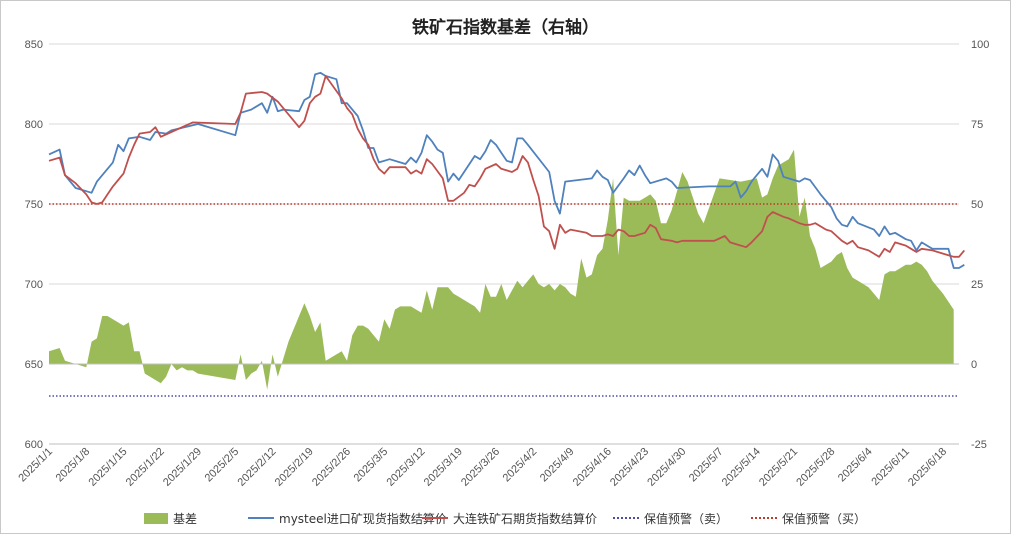  Describe the element at coordinates (977, 285) in the screenshot. I see `right-axis-tick-label: 25` at that location.